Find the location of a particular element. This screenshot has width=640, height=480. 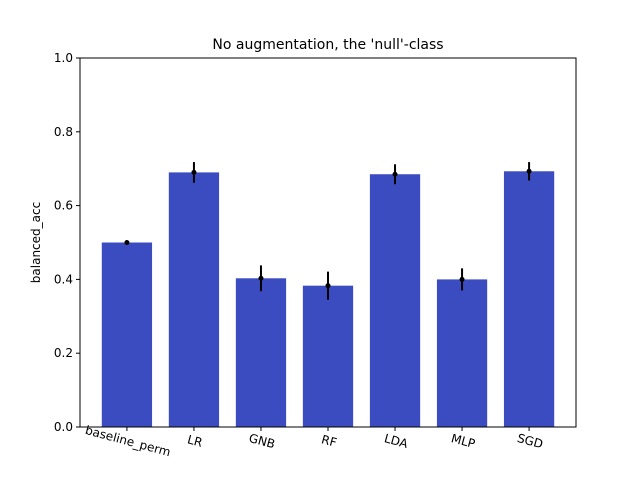

y-tick-label: 0.0 is located at coordinates (63, 427).